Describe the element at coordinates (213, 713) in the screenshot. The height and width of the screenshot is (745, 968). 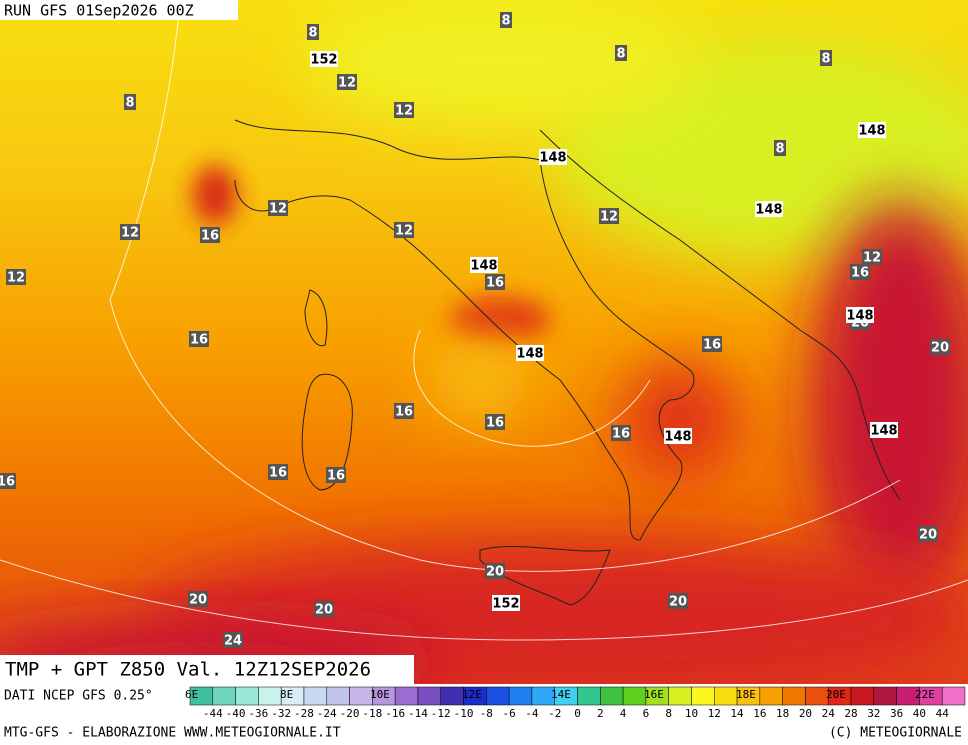
I see `legend-label: -44` at that location.